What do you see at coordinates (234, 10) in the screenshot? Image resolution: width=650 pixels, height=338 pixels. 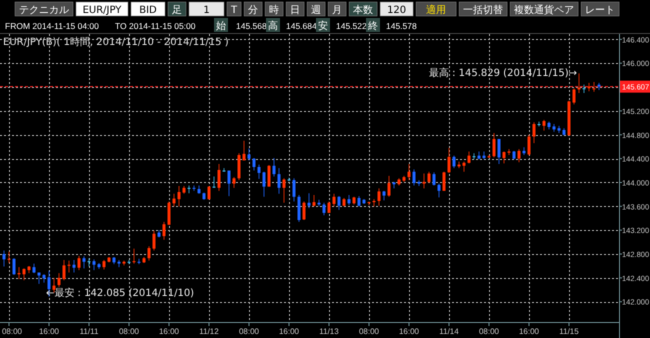 I see `text: T` at bounding box center [234, 10].